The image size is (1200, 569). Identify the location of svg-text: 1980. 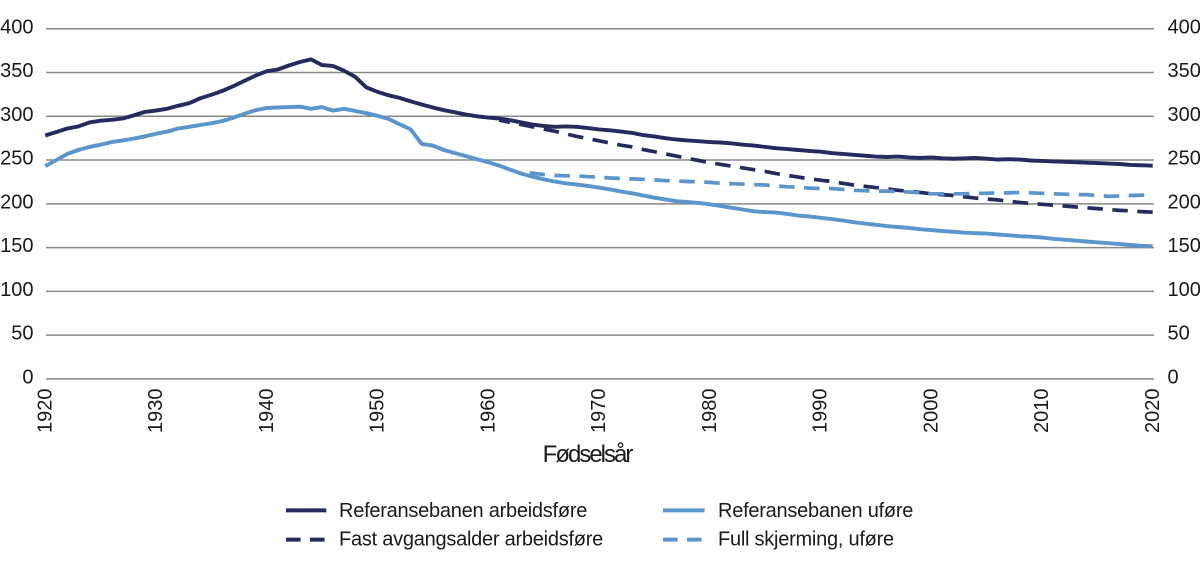
(710, 411).